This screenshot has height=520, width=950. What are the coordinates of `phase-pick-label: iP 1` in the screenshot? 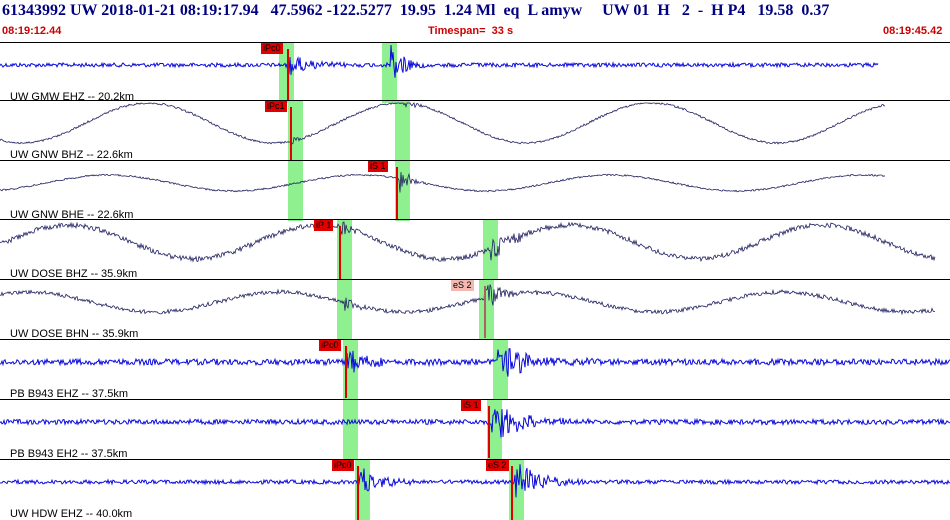 It's located at (324, 225).